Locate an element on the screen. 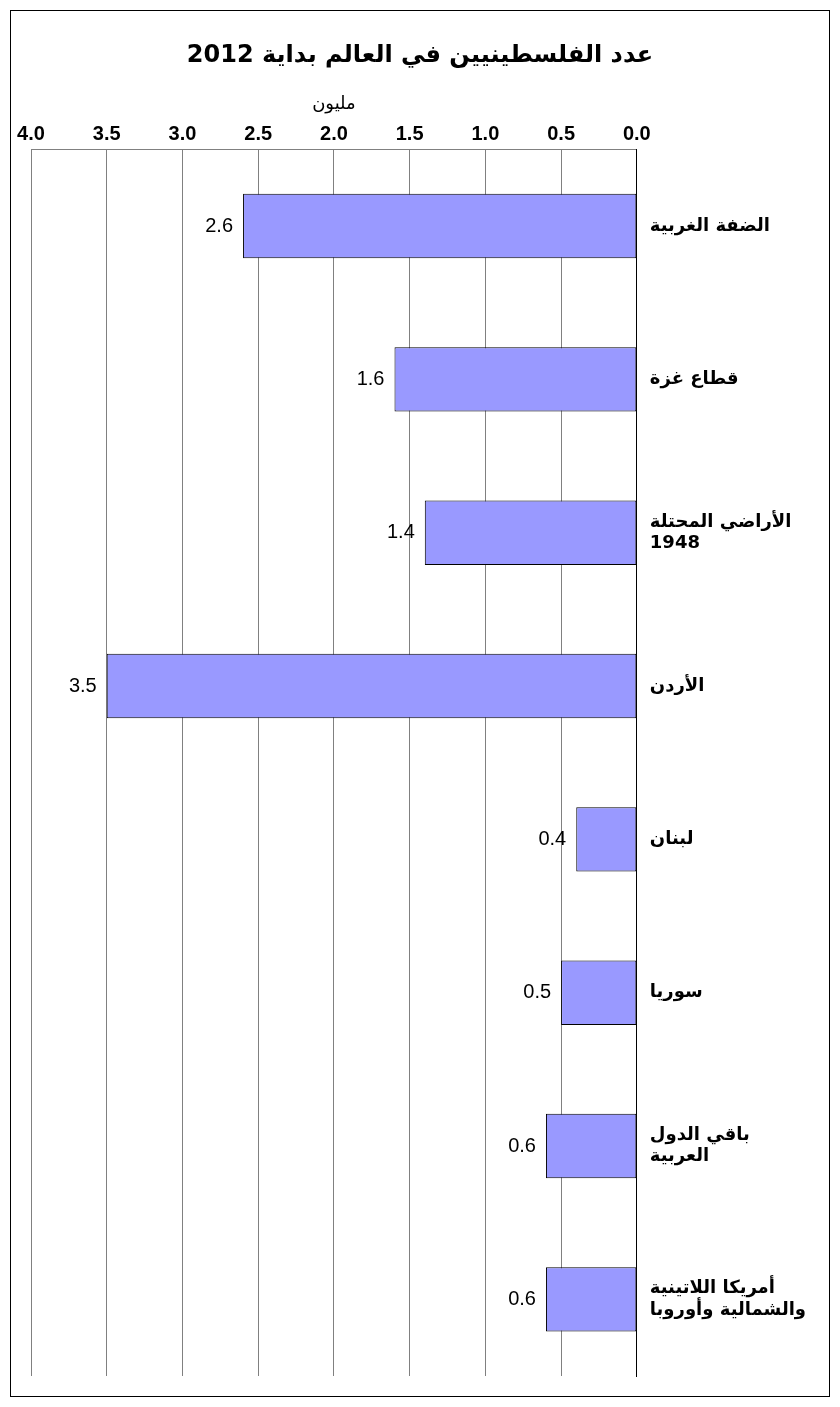  data-label: 1.4 is located at coordinates (400, 531).